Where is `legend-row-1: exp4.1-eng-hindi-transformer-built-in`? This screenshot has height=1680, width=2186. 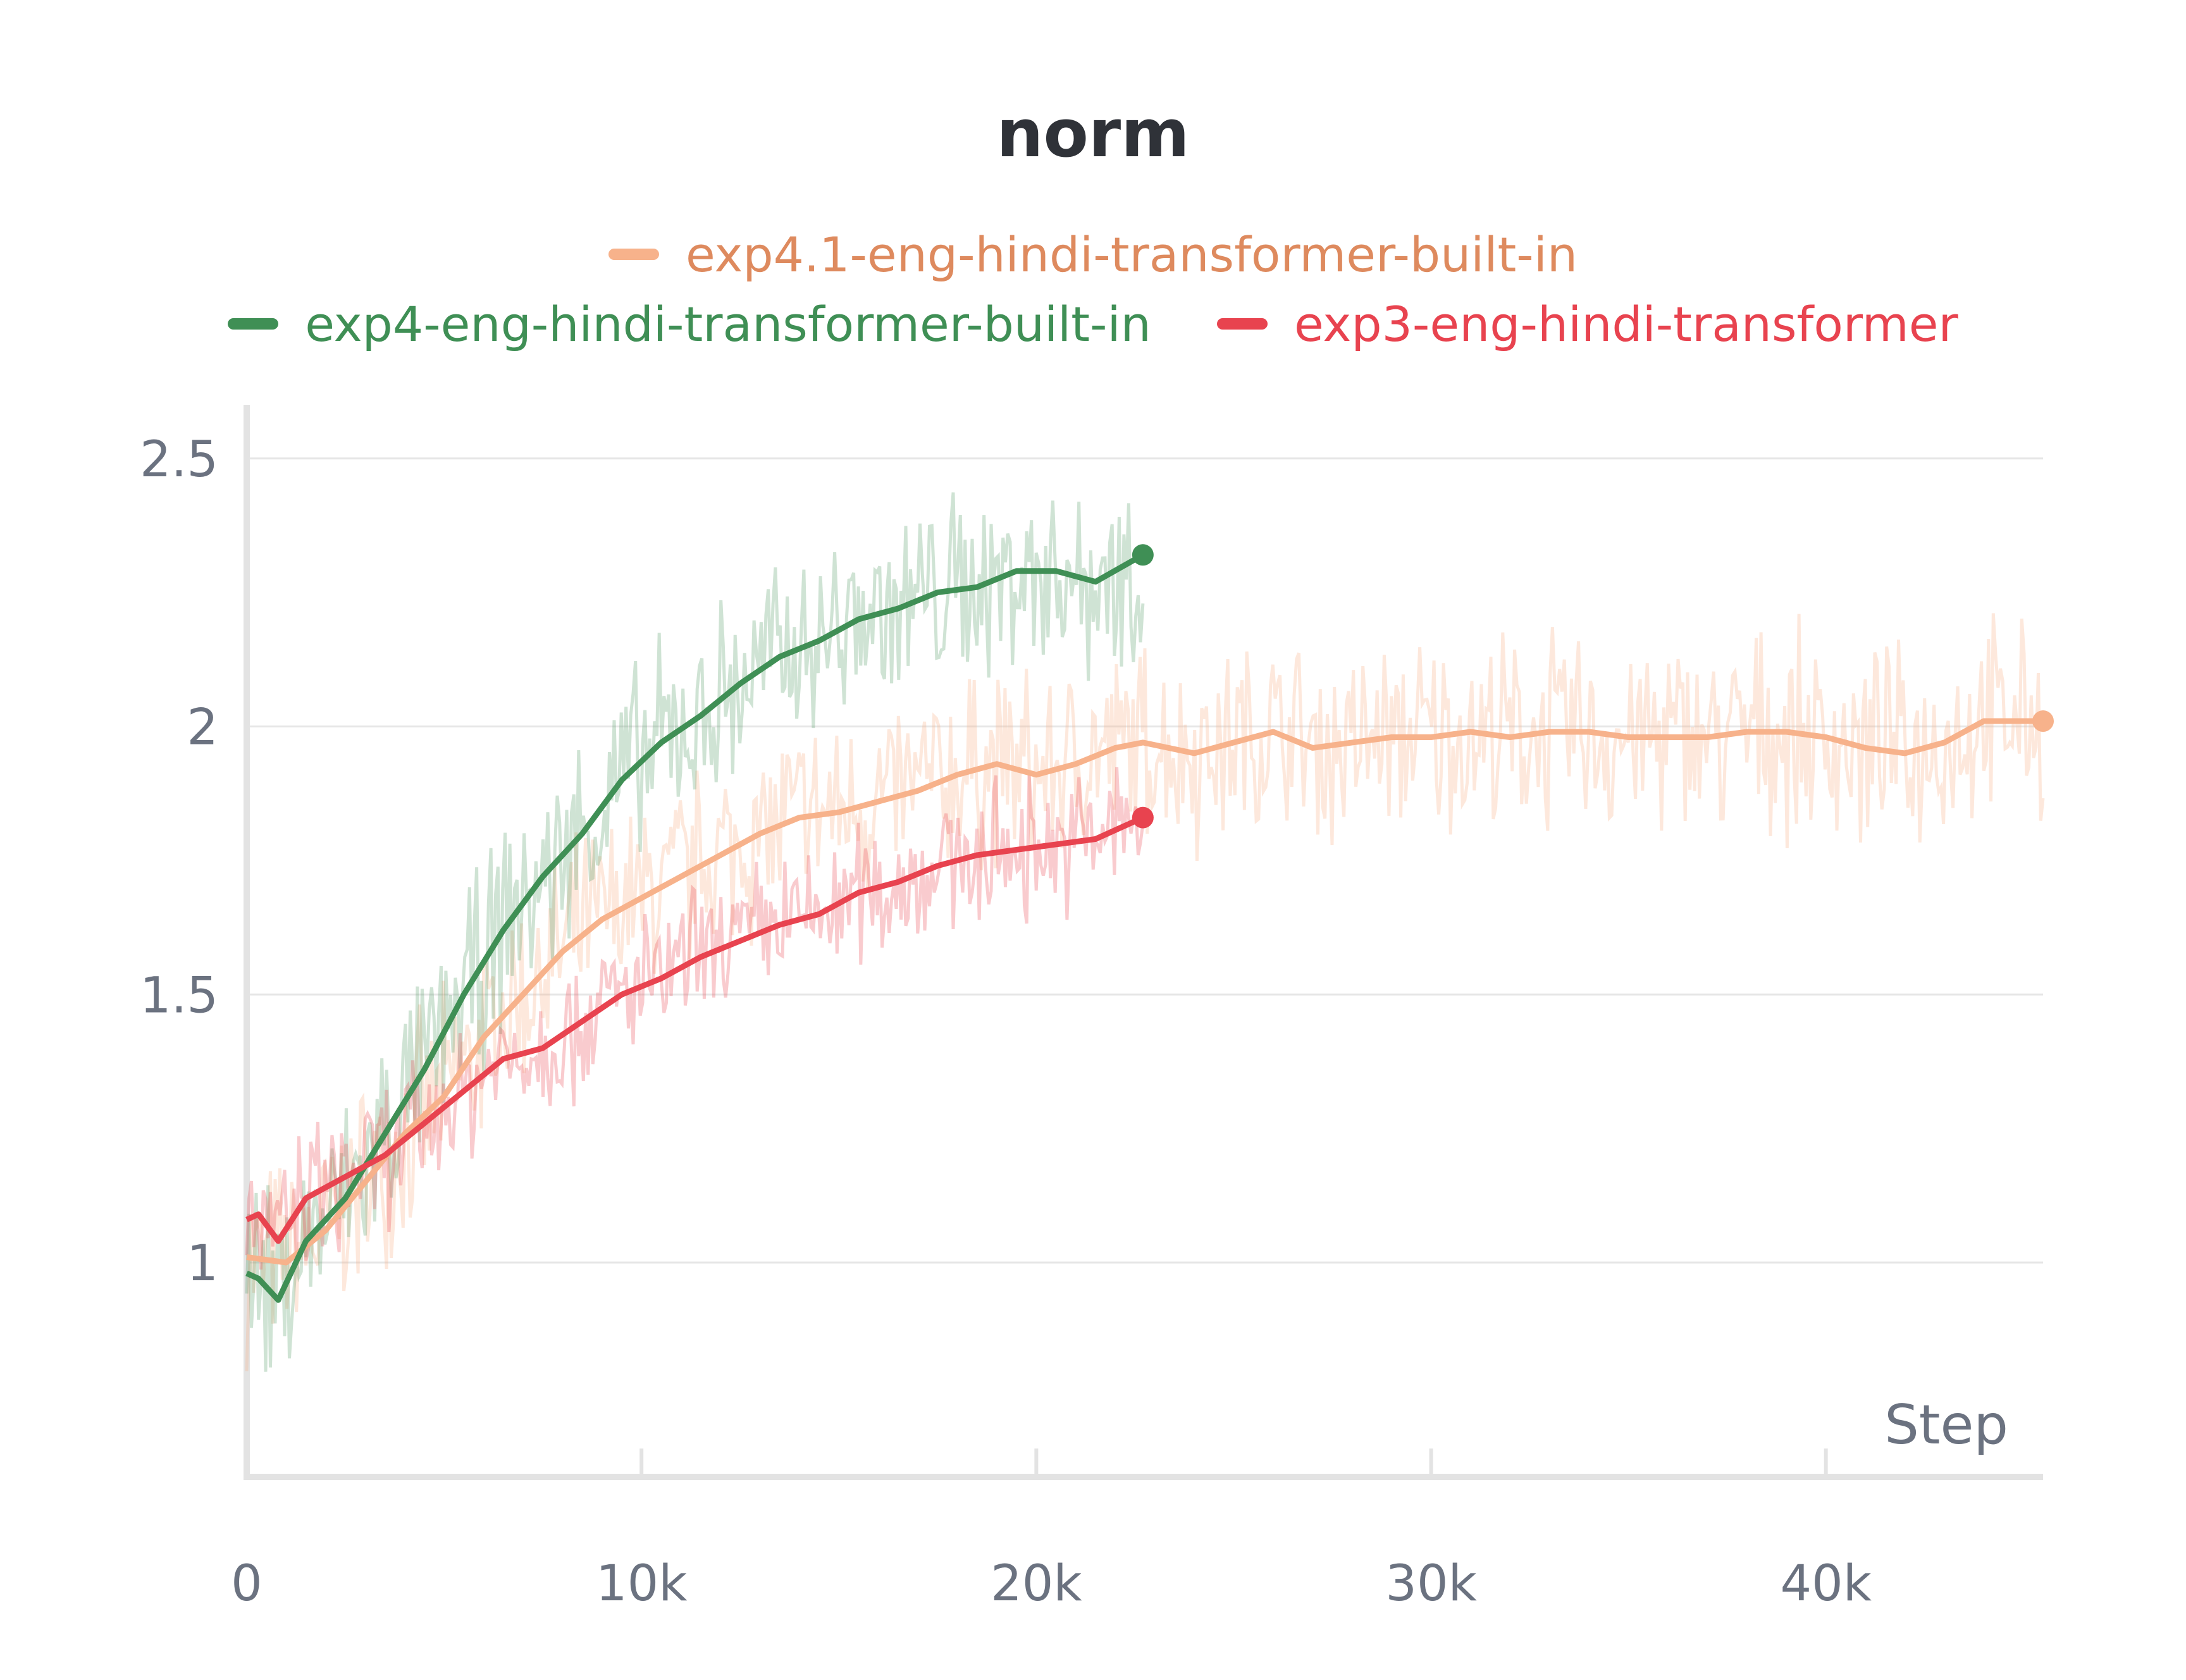 legend-row-1: exp4.1-eng-hindi-transformer-built-in is located at coordinates (1093, 249).